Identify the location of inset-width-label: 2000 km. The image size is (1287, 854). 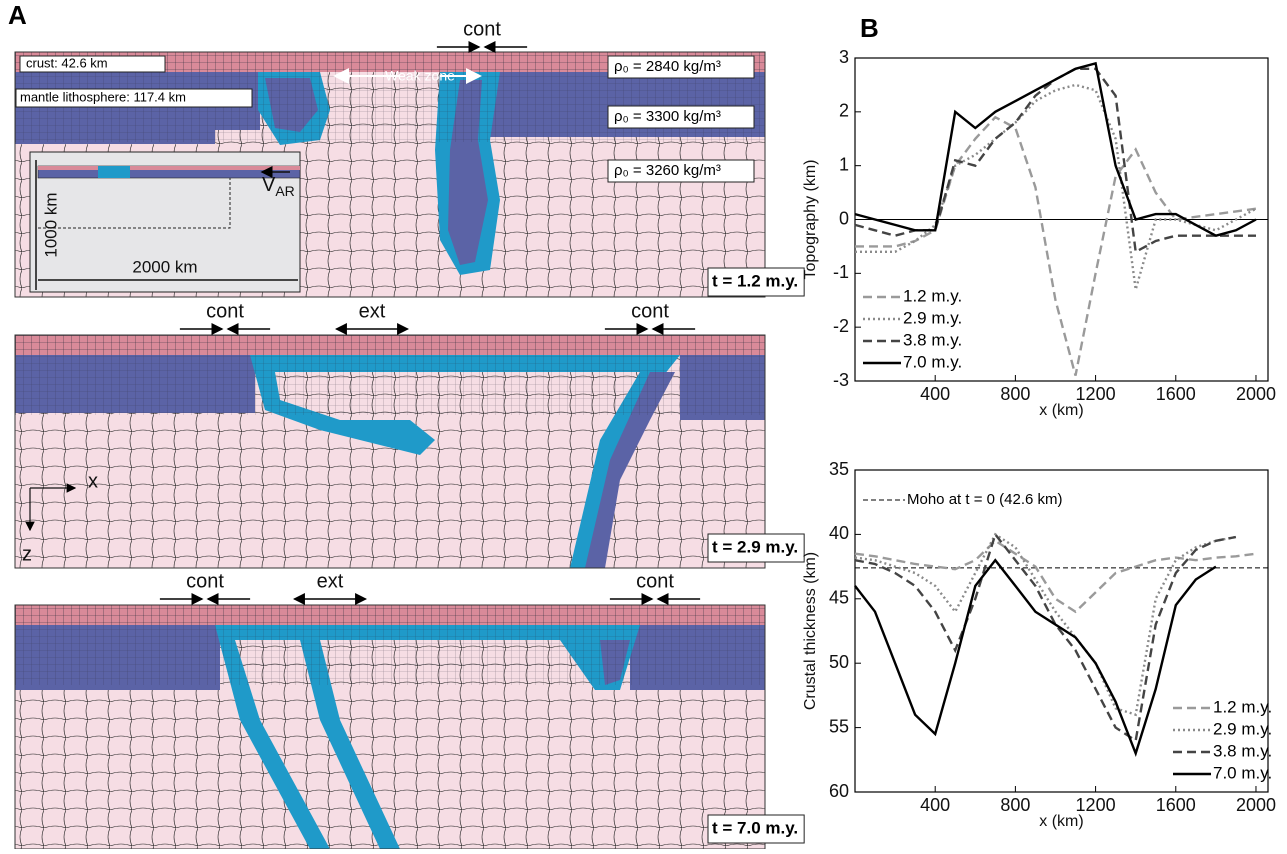
(164, 266).